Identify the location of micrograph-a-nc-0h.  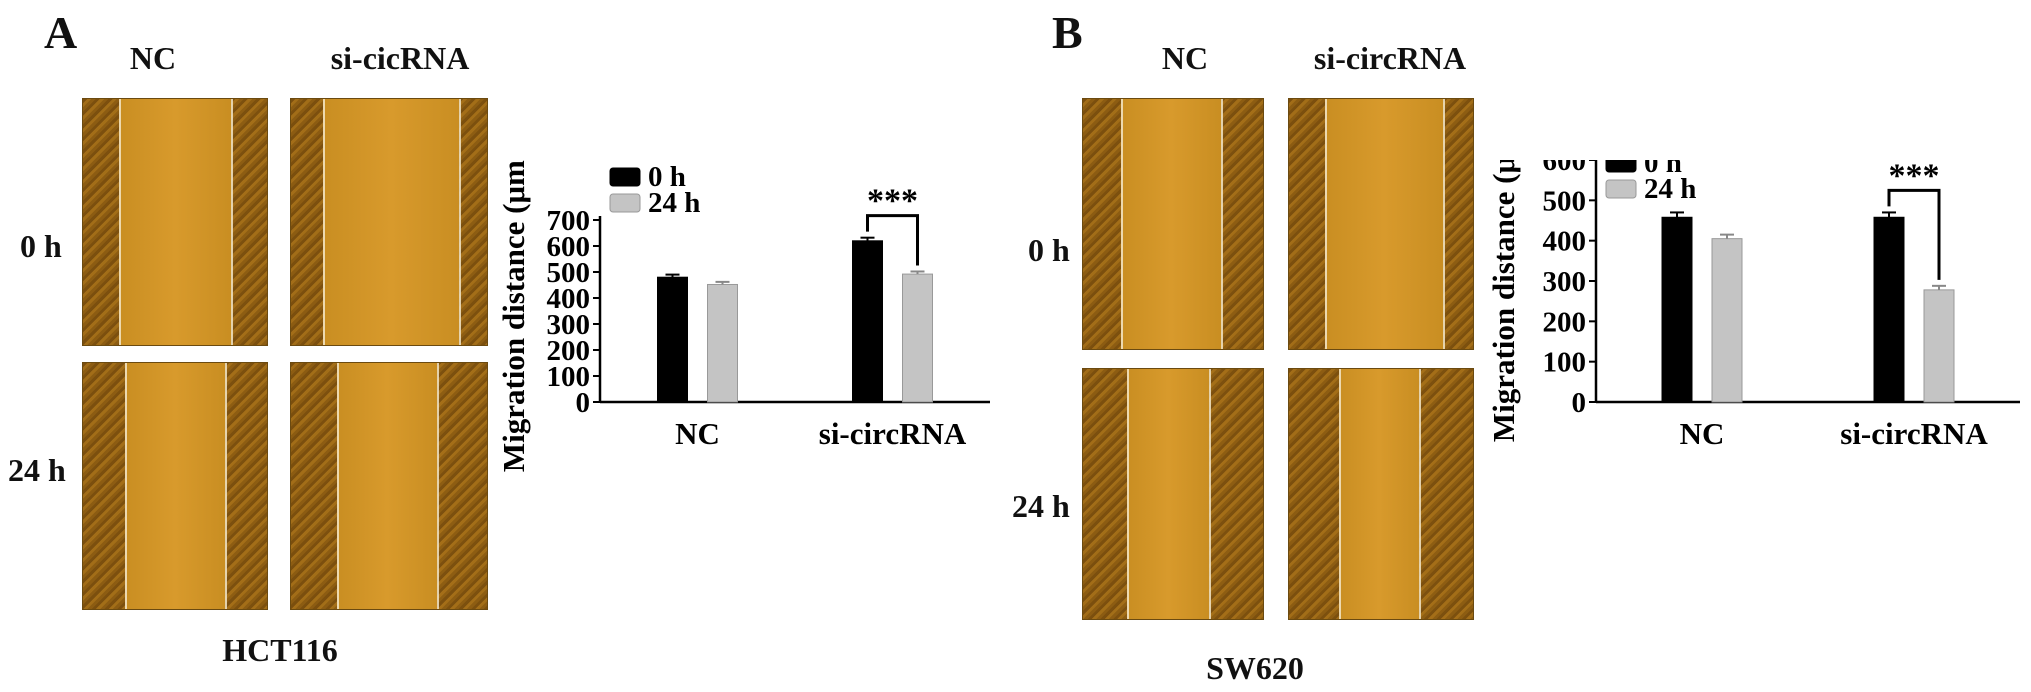
(175, 222).